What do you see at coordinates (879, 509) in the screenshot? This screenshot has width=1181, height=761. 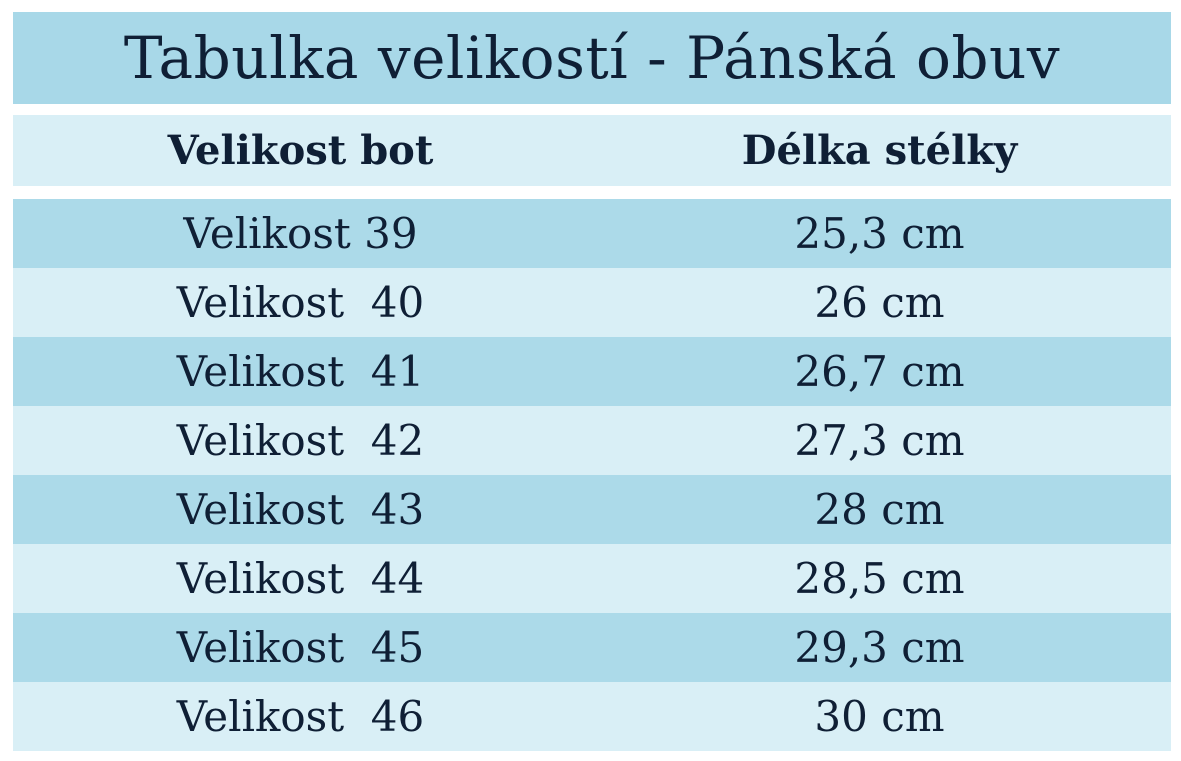 I see `length-cell: 28 cm` at bounding box center [879, 509].